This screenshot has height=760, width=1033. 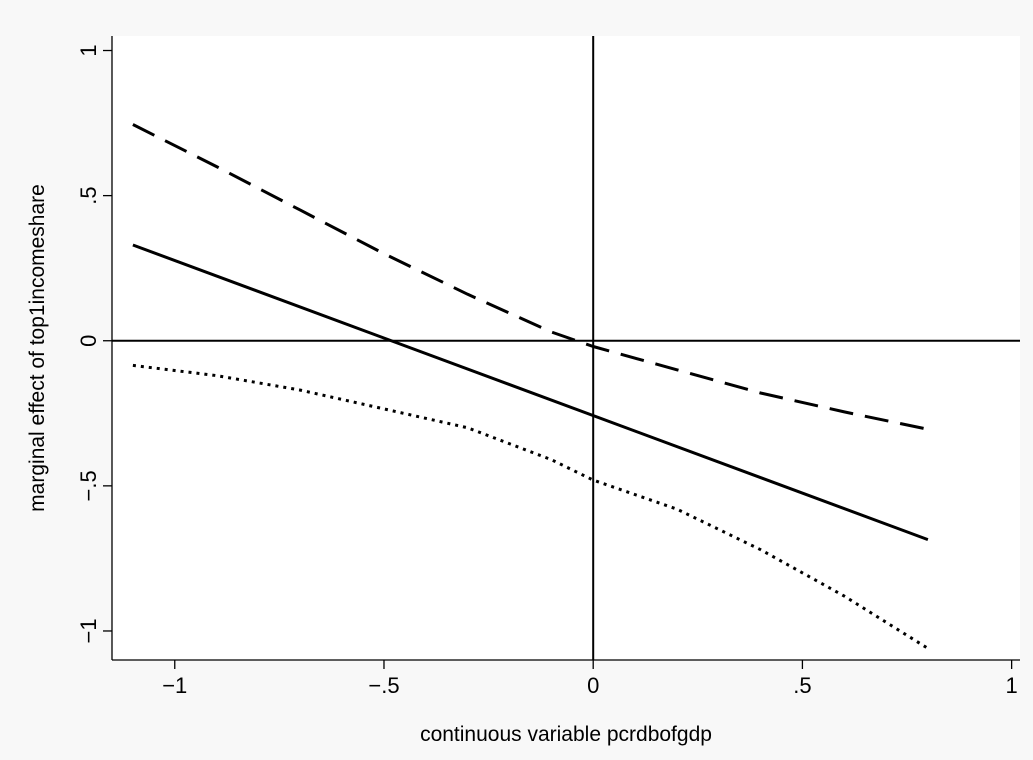 What do you see at coordinates (88, 195) in the screenshot?
I see `y-tick-label: .5` at bounding box center [88, 195].